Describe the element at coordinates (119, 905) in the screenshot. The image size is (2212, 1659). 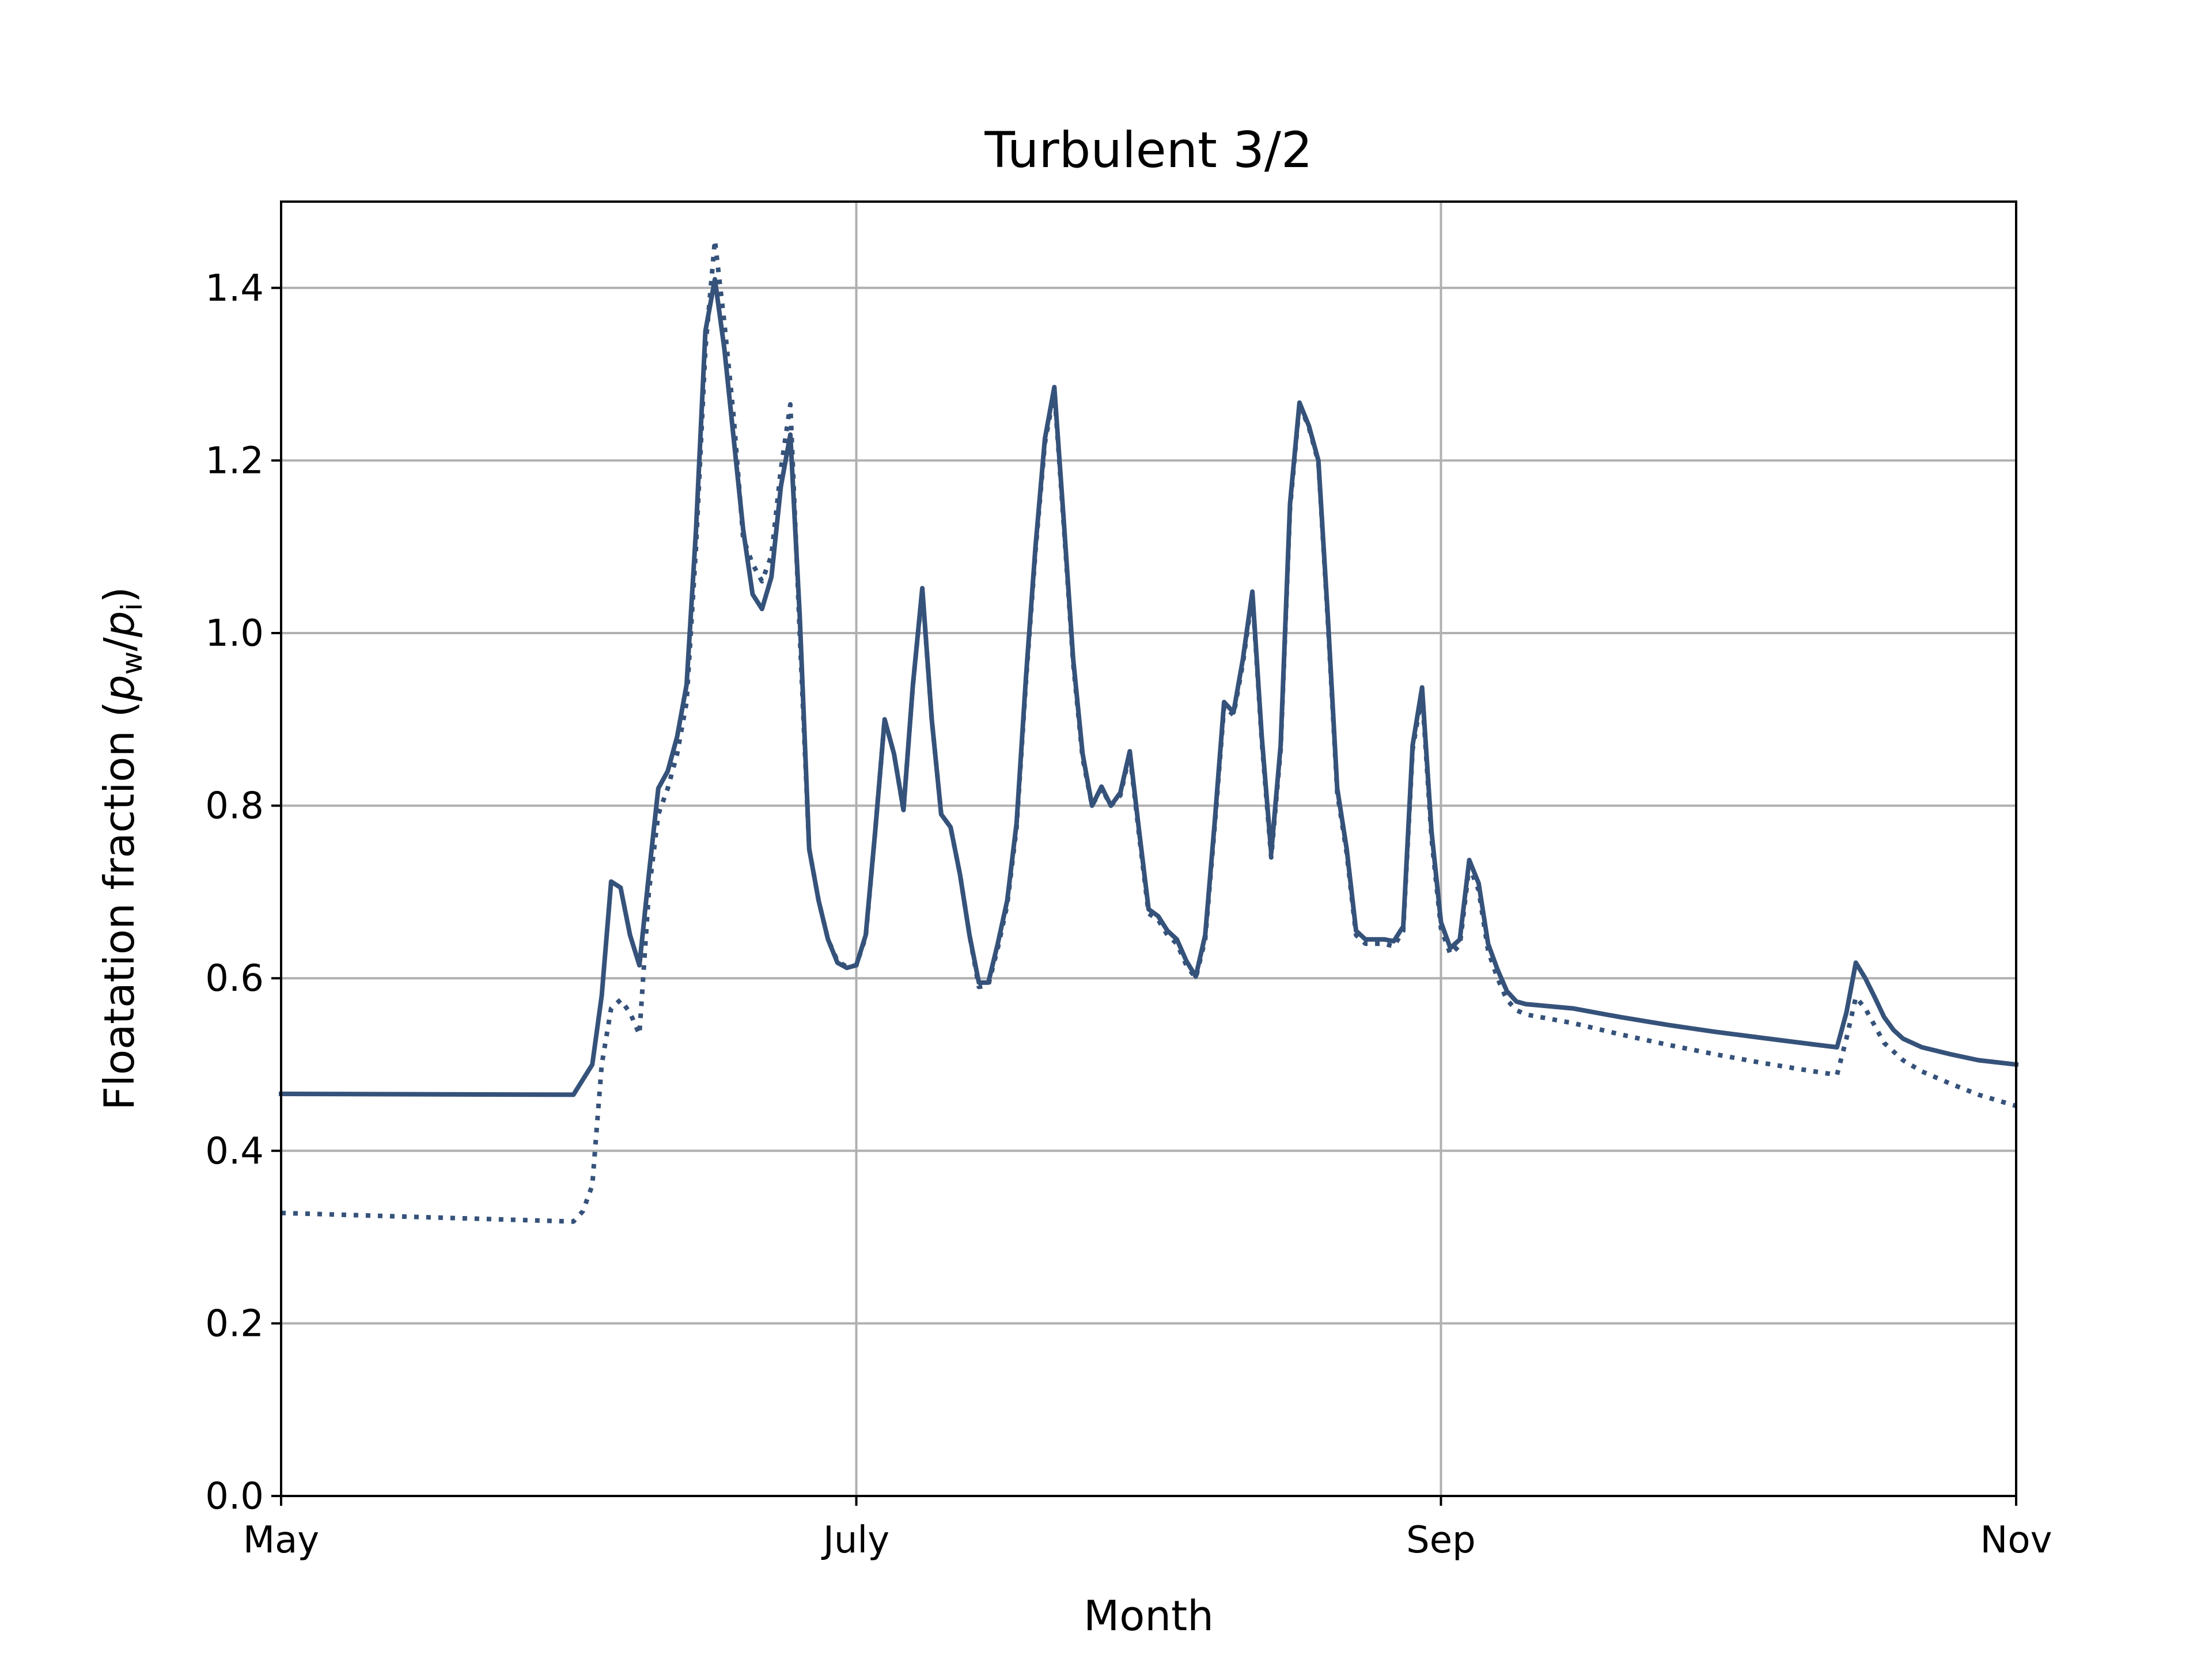
I see `y-axis-title-prefix: Floatation fraction (` at that location.